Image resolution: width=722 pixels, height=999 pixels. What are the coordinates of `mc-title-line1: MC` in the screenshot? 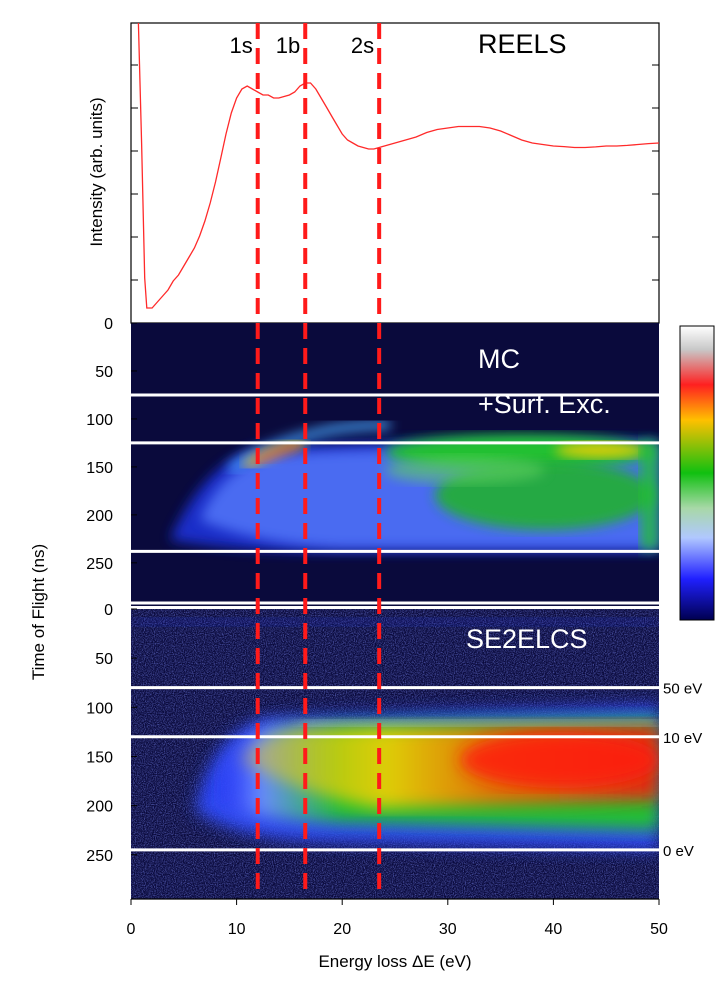 It's located at (499, 359).